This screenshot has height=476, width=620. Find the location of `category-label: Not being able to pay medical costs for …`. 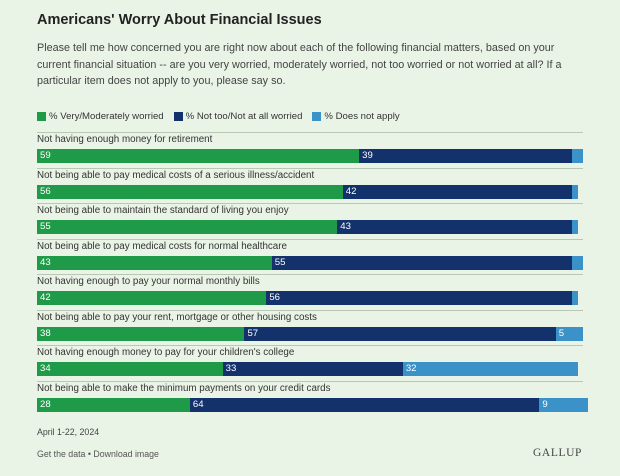

category-label: Not being able to pay medical costs for … is located at coordinates (162, 246).